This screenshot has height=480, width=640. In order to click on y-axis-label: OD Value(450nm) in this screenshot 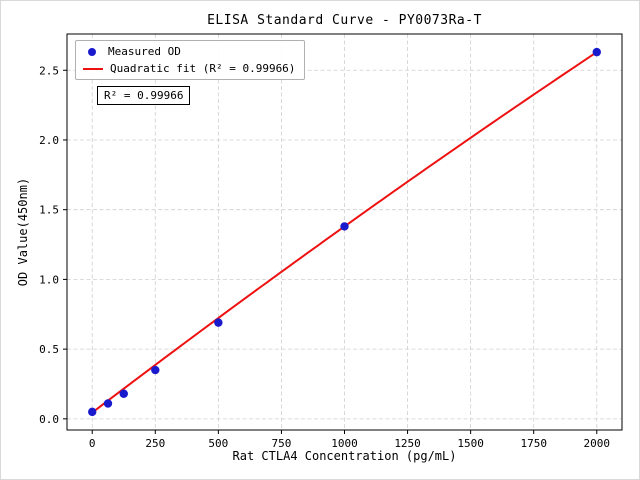, I will do `click(23, 232)`.